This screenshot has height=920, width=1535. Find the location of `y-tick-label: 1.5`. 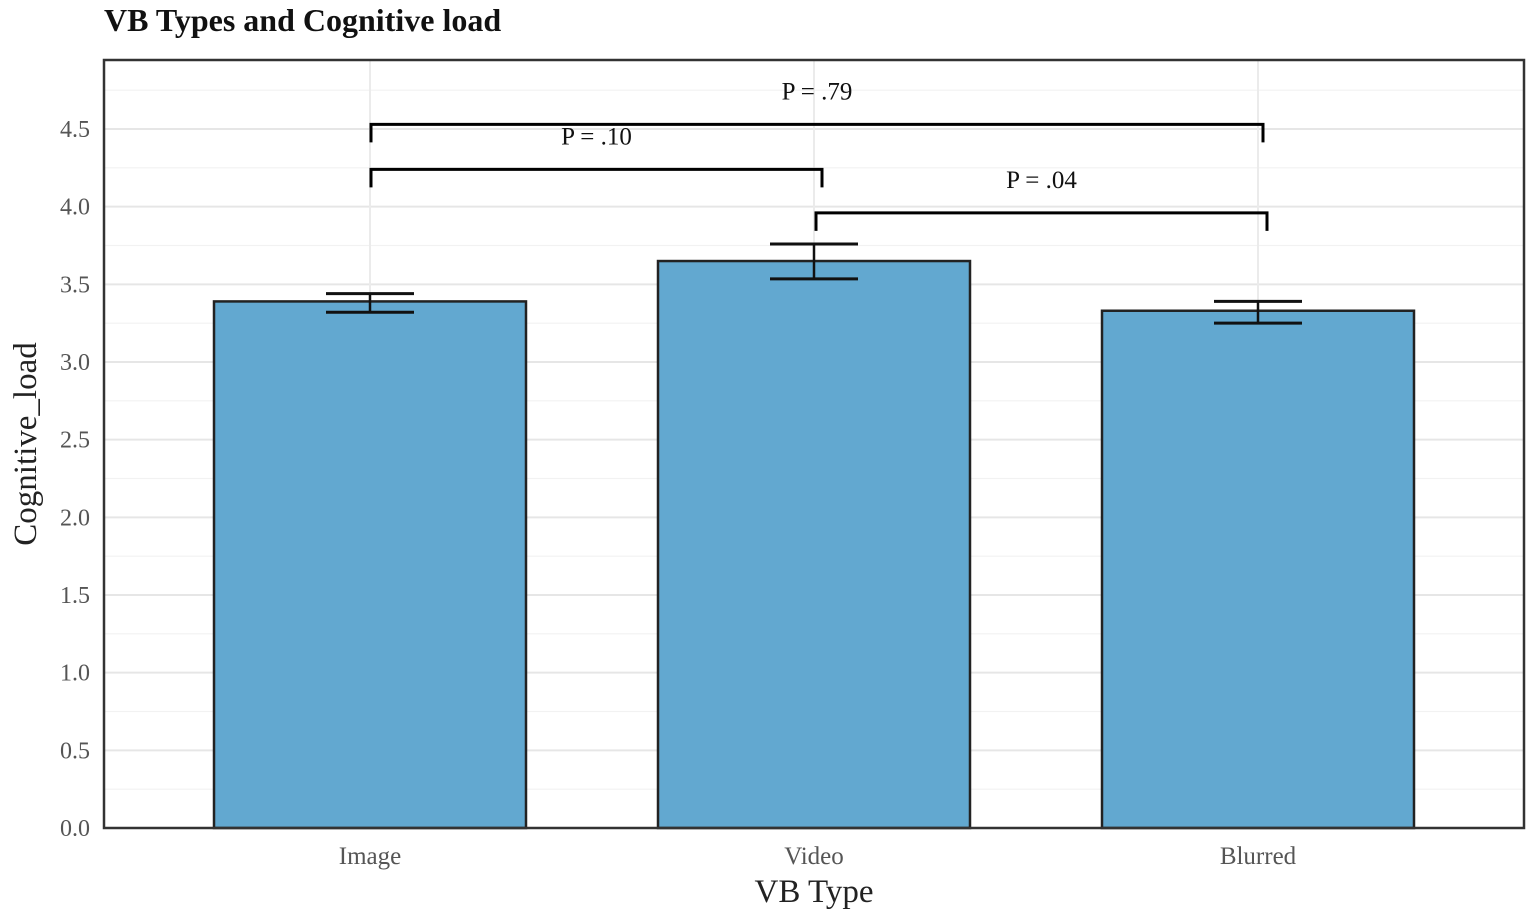

y-tick-label: 1.5 is located at coordinates (75, 596).